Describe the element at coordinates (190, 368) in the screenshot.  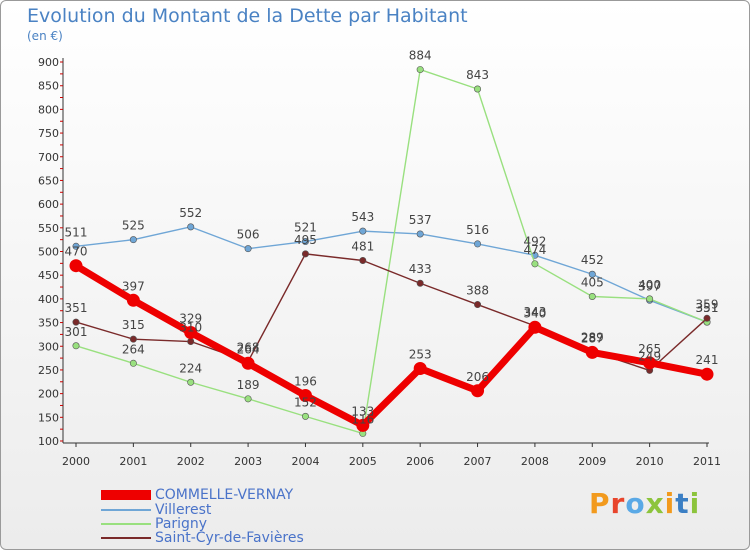
I see `data-label: 224` at that location.